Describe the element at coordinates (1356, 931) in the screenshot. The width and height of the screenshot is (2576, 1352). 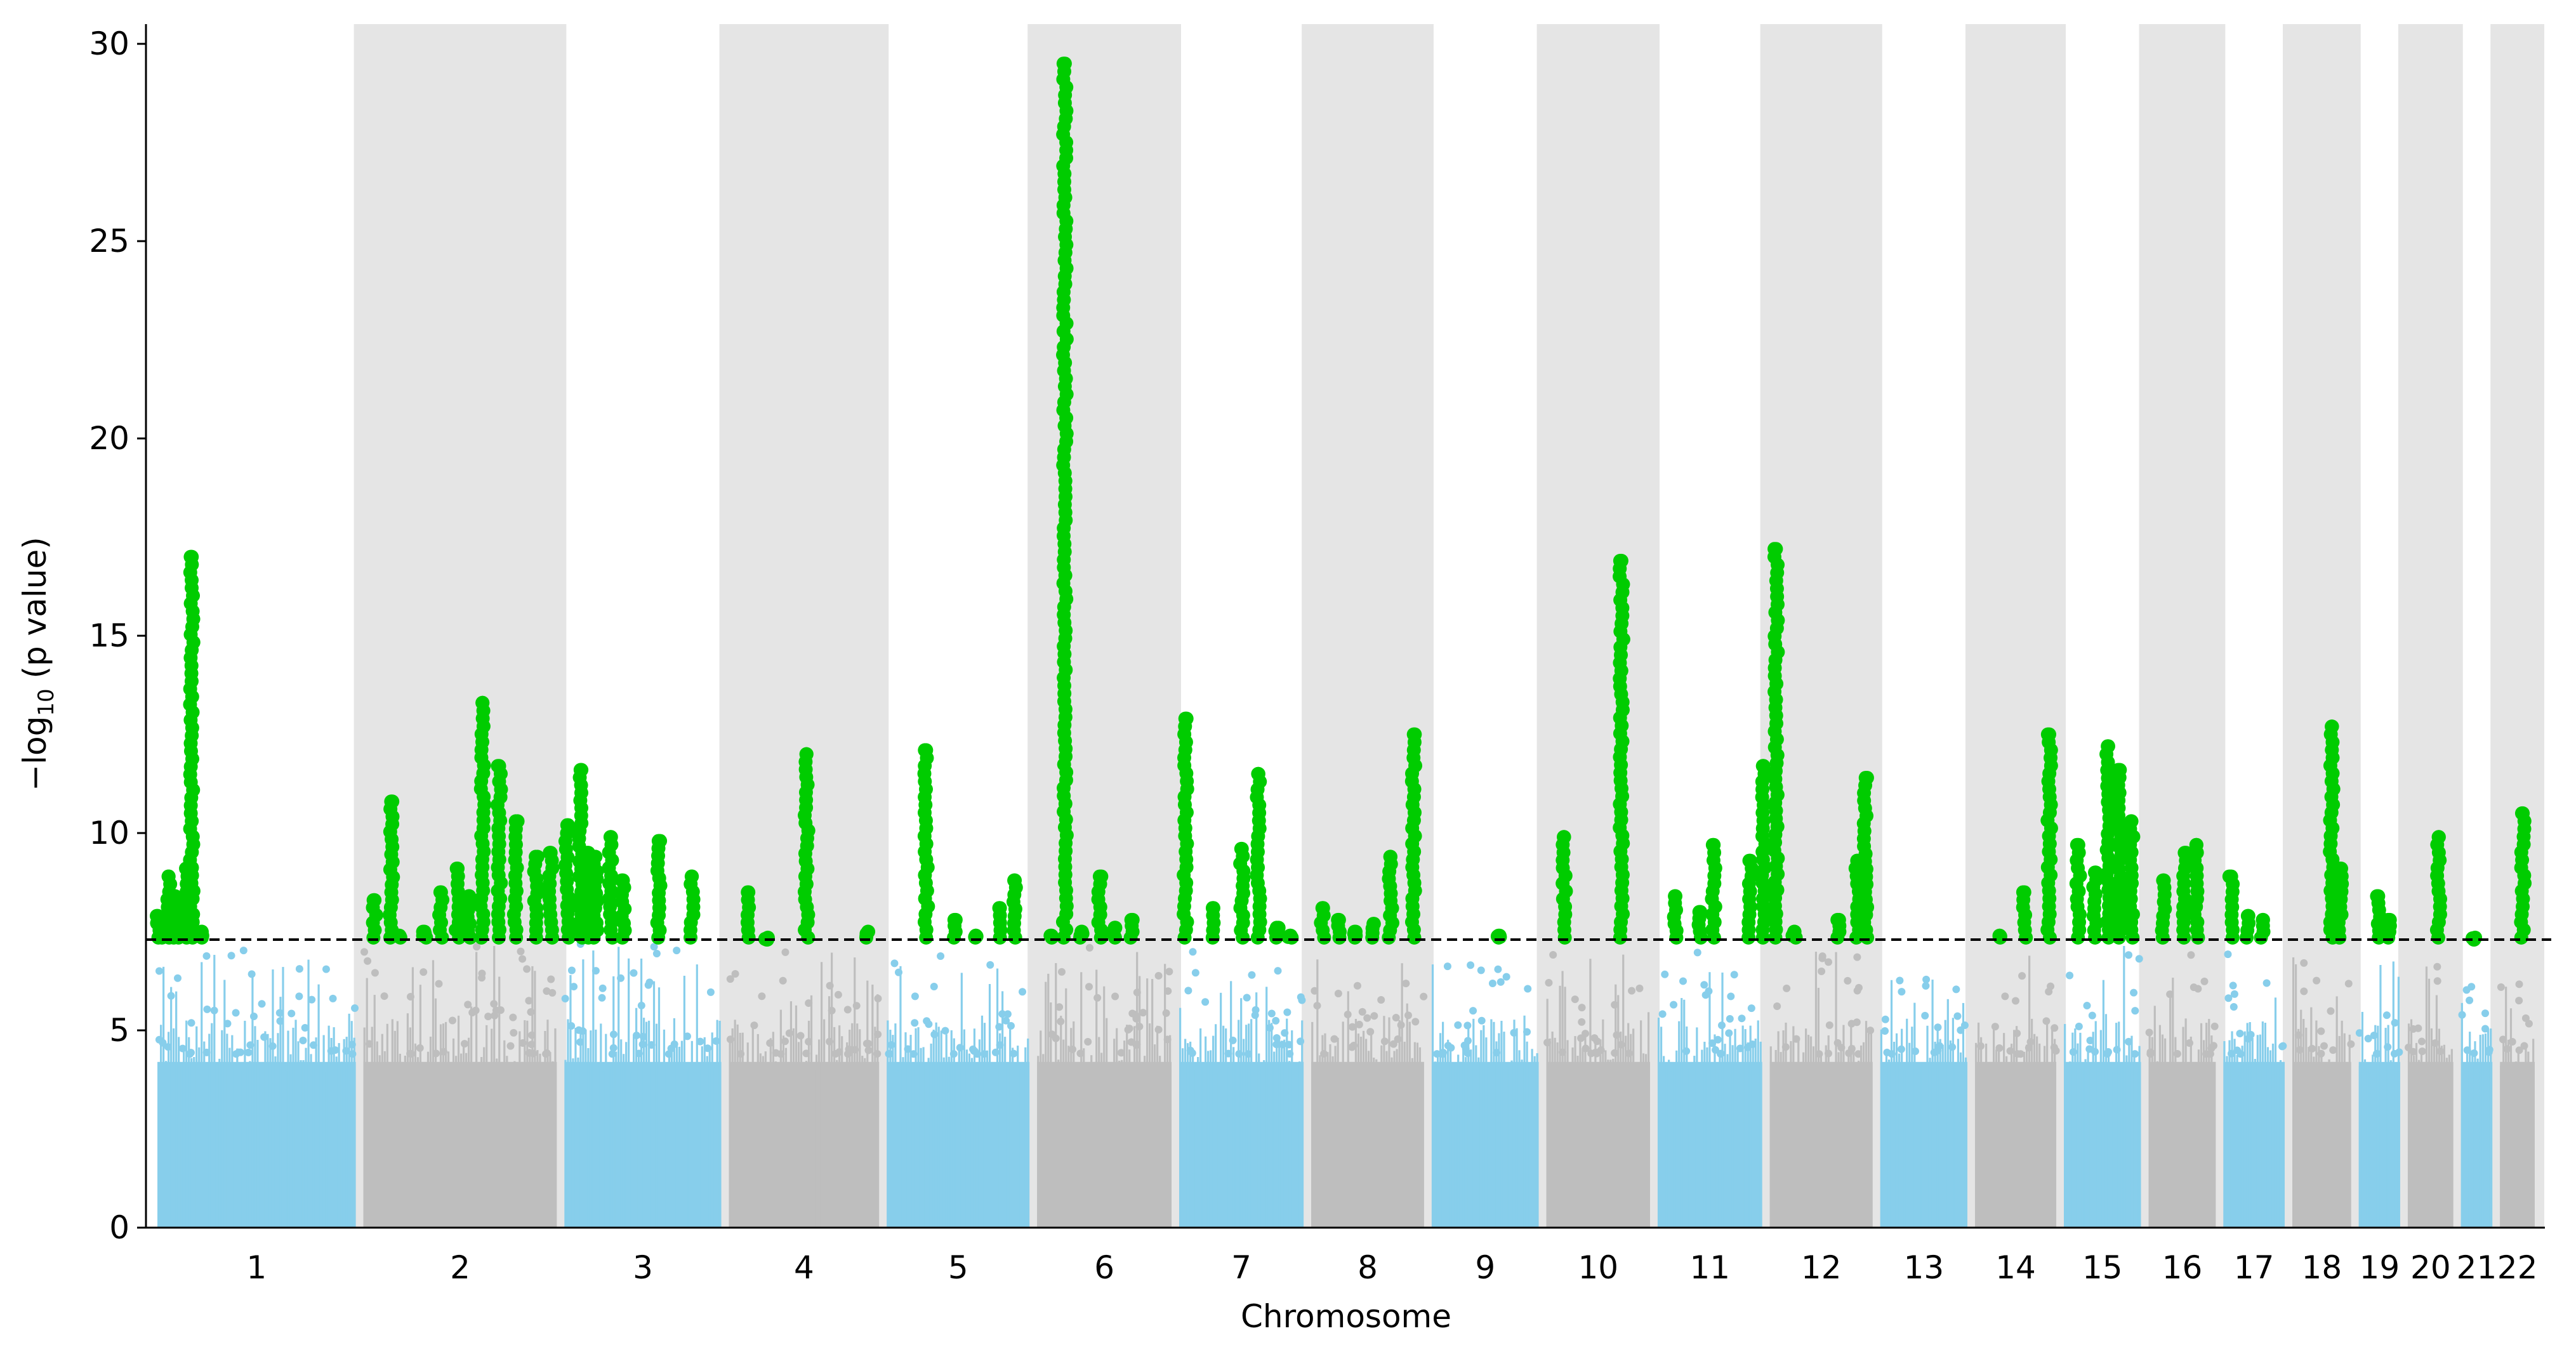
I see `significant-peak-chr8` at that location.